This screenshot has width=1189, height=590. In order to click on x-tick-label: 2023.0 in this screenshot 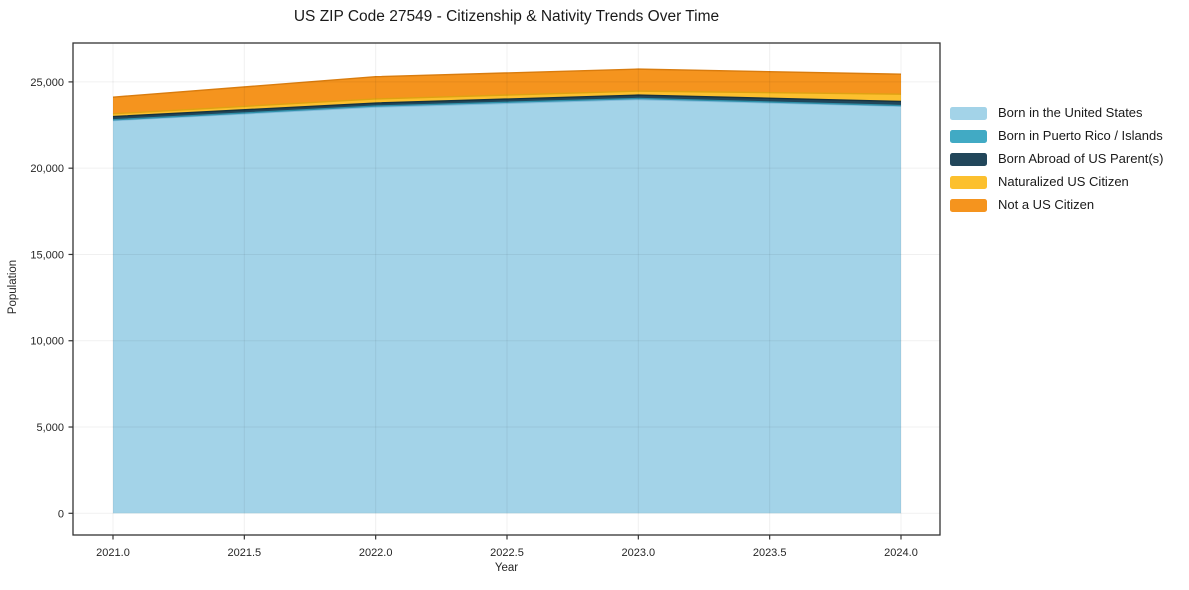, I will do `click(639, 553)`.